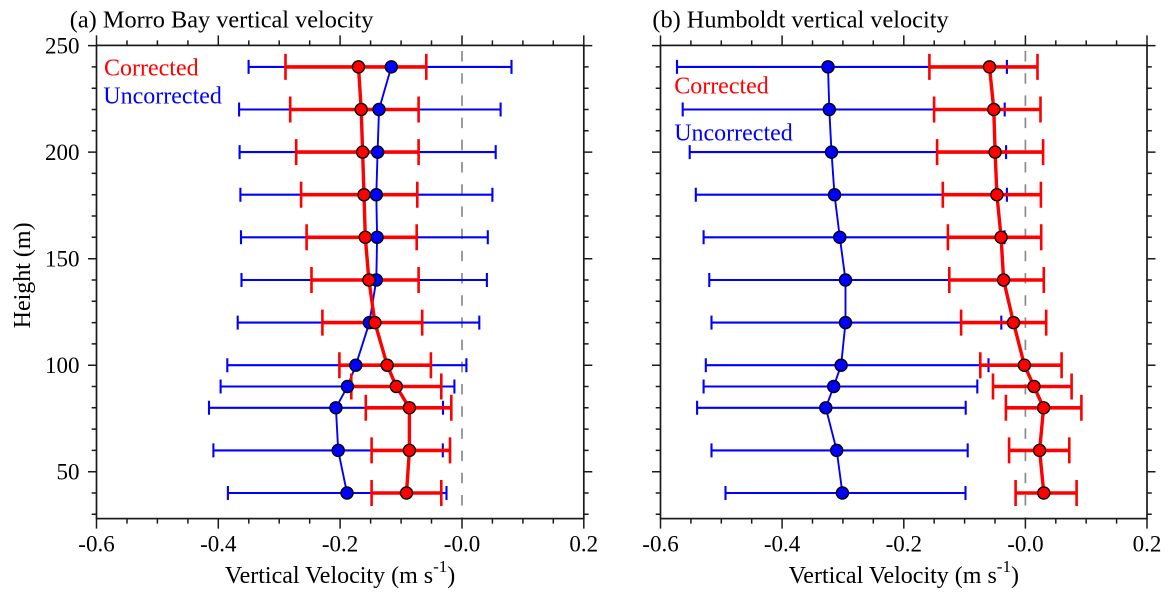 The height and width of the screenshot is (604, 1171). Describe the element at coordinates (222, 20) in the screenshot. I see `svg-text:(a) Morro Bay vertical velocit: (a) Morro Bay vertical velocity` at that location.